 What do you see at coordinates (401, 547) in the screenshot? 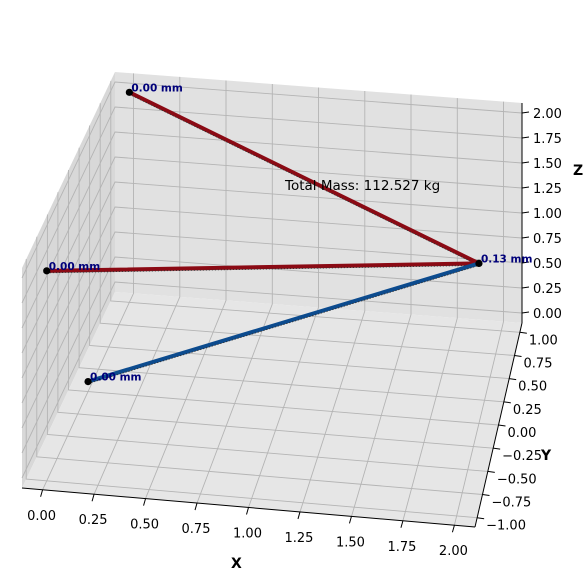
I see `x-tick-label: 1.75` at bounding box center [401, 547].